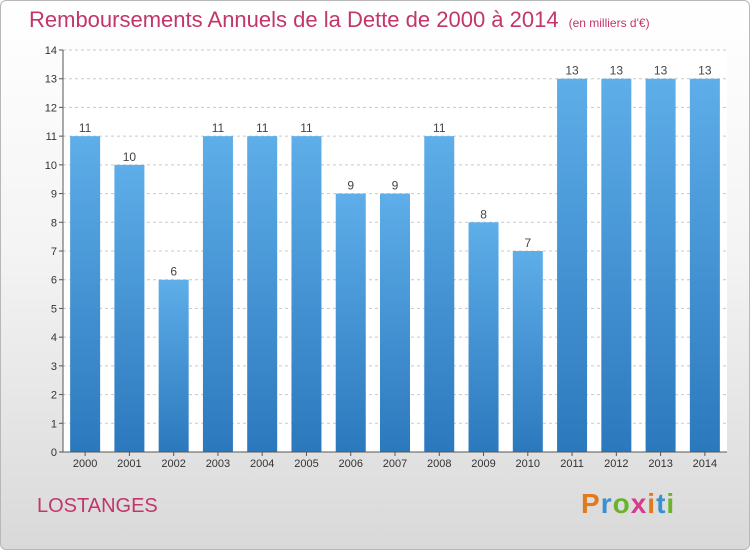 This screenshot has height=550, width=750. I want to click on x-tick-label: 2003, so click(218, 464).